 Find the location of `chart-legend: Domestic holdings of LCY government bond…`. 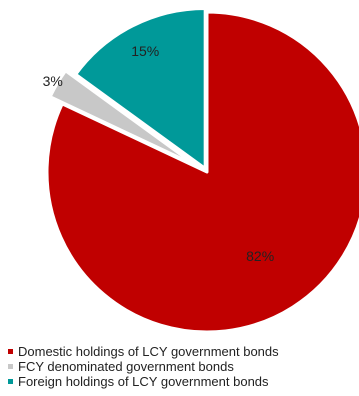

chart-legend: Domestic holdings of LCY government bond… is located at coordinates (143, 366).